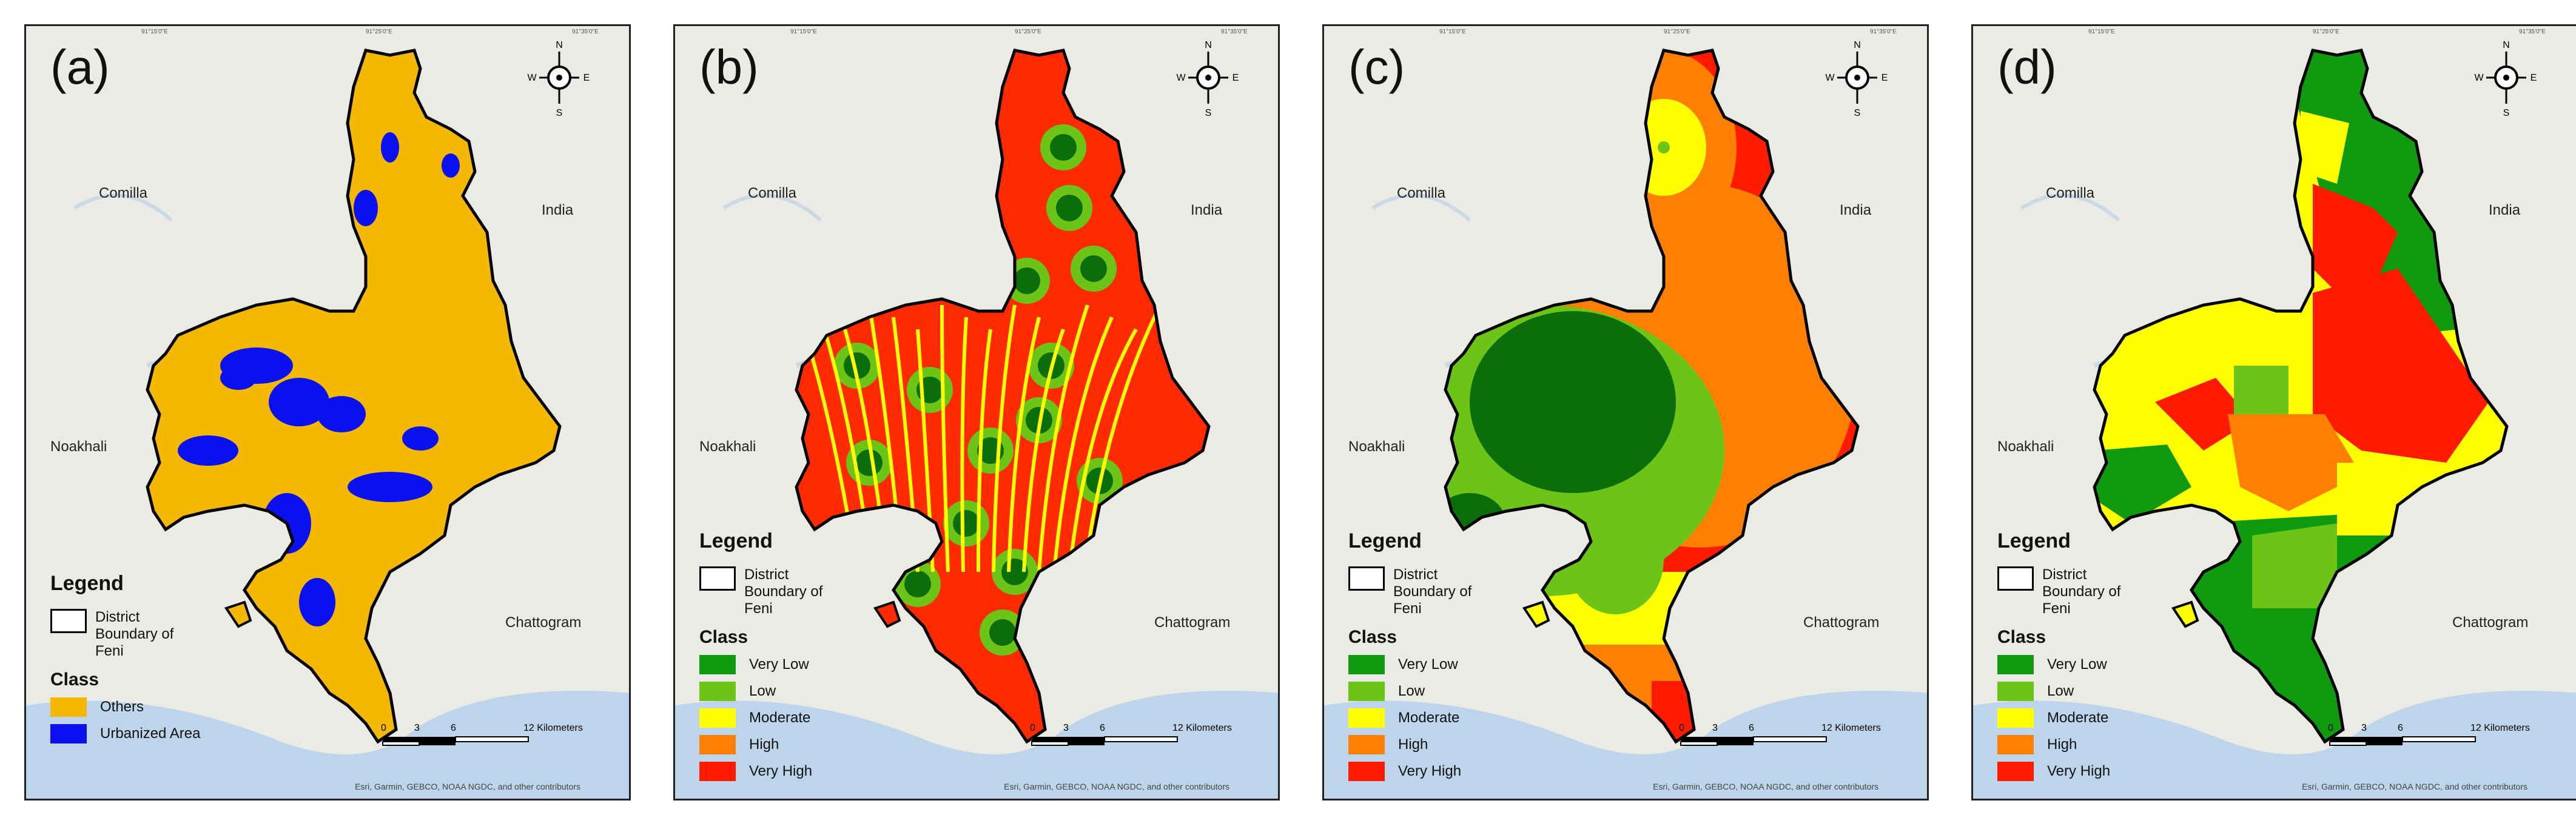 The width and height of the screenshot is (2576, 829). Describe the element at coordinates (2070, 207) in the screenshot. I see `river` at that location.